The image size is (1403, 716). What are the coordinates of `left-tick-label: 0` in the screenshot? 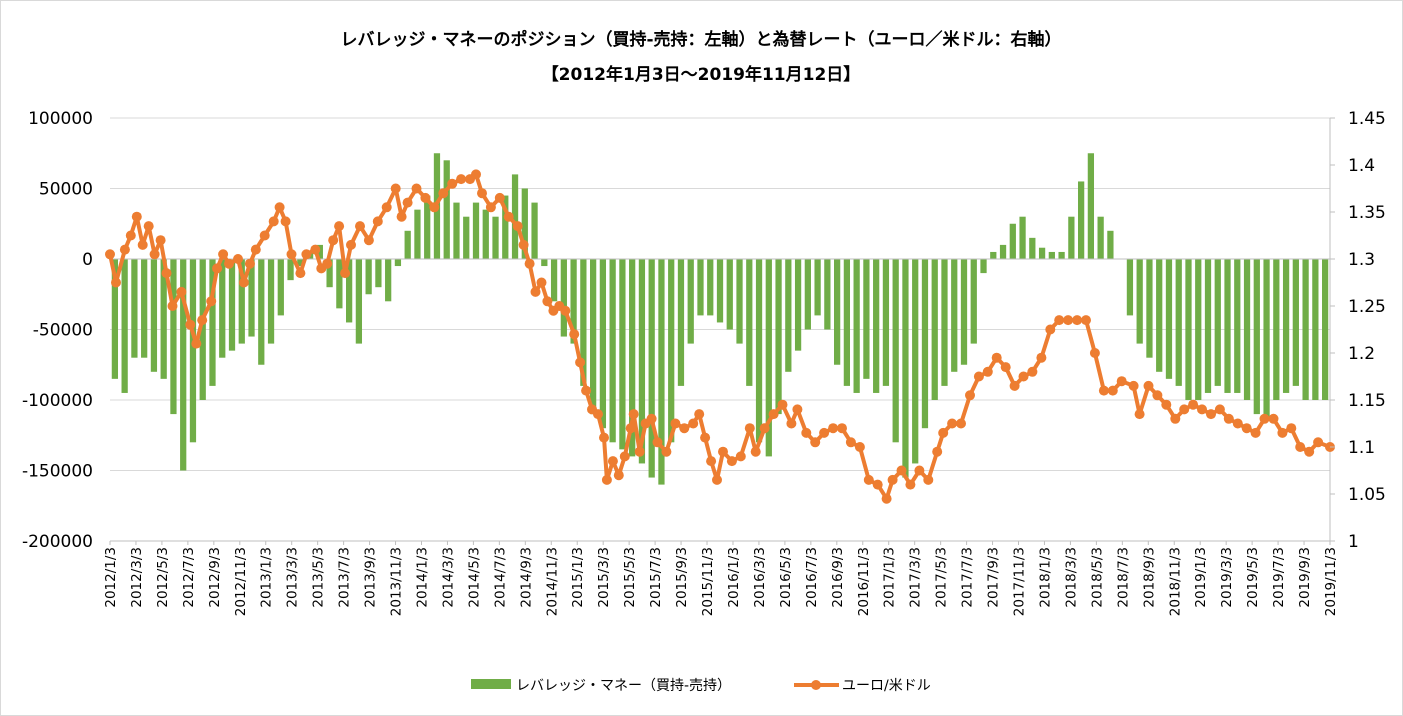 It's located at (87, 260).